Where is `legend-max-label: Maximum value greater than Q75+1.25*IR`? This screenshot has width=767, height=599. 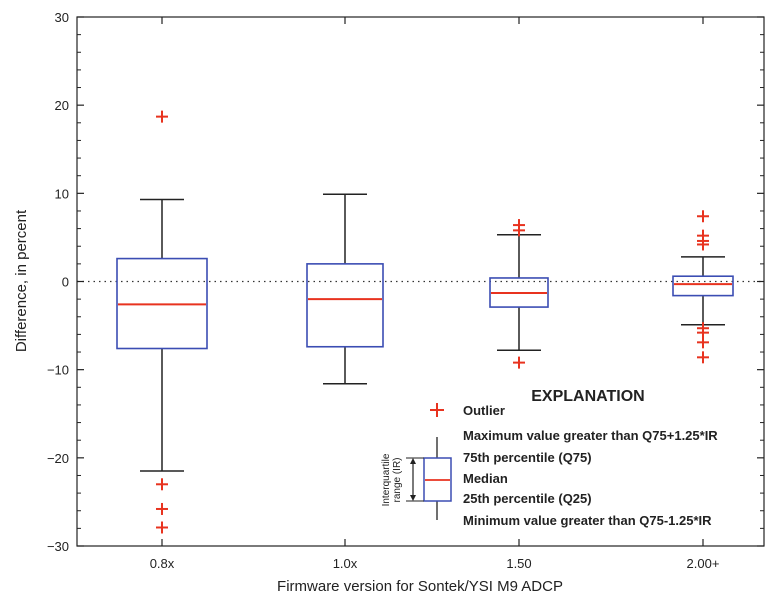
legend-max-label: Maximum value greater than Q75+1.25*IR is located at coordinates (590, 435).